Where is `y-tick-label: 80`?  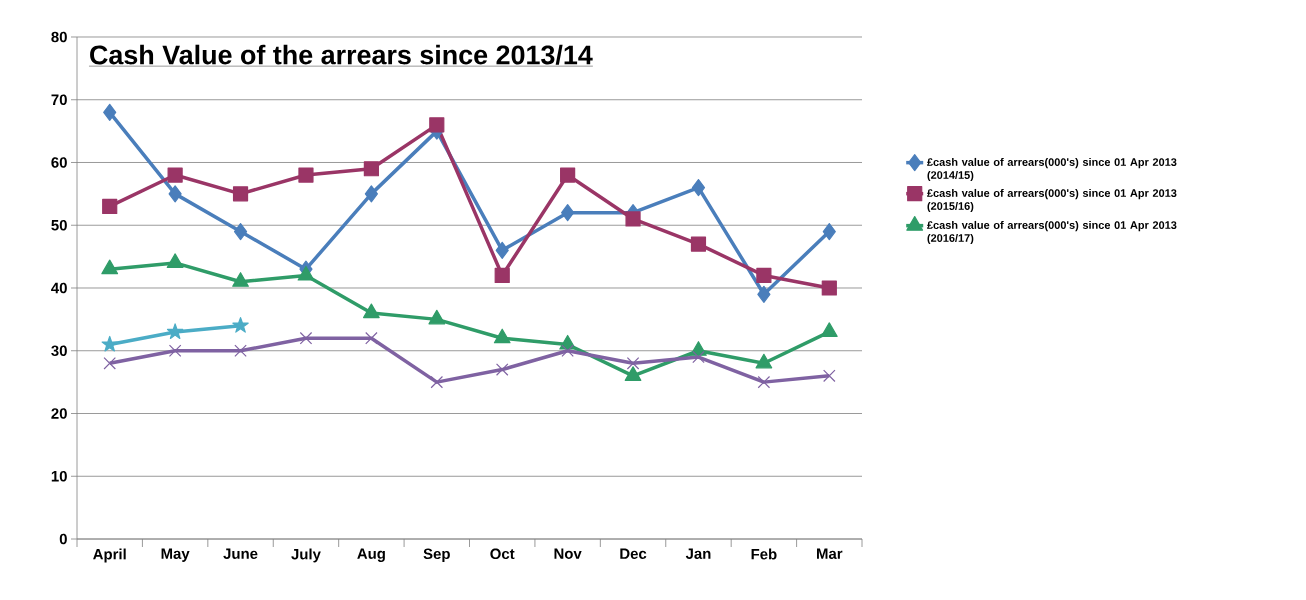 y-tick-label: 80 is located at coordinates (59, 37).